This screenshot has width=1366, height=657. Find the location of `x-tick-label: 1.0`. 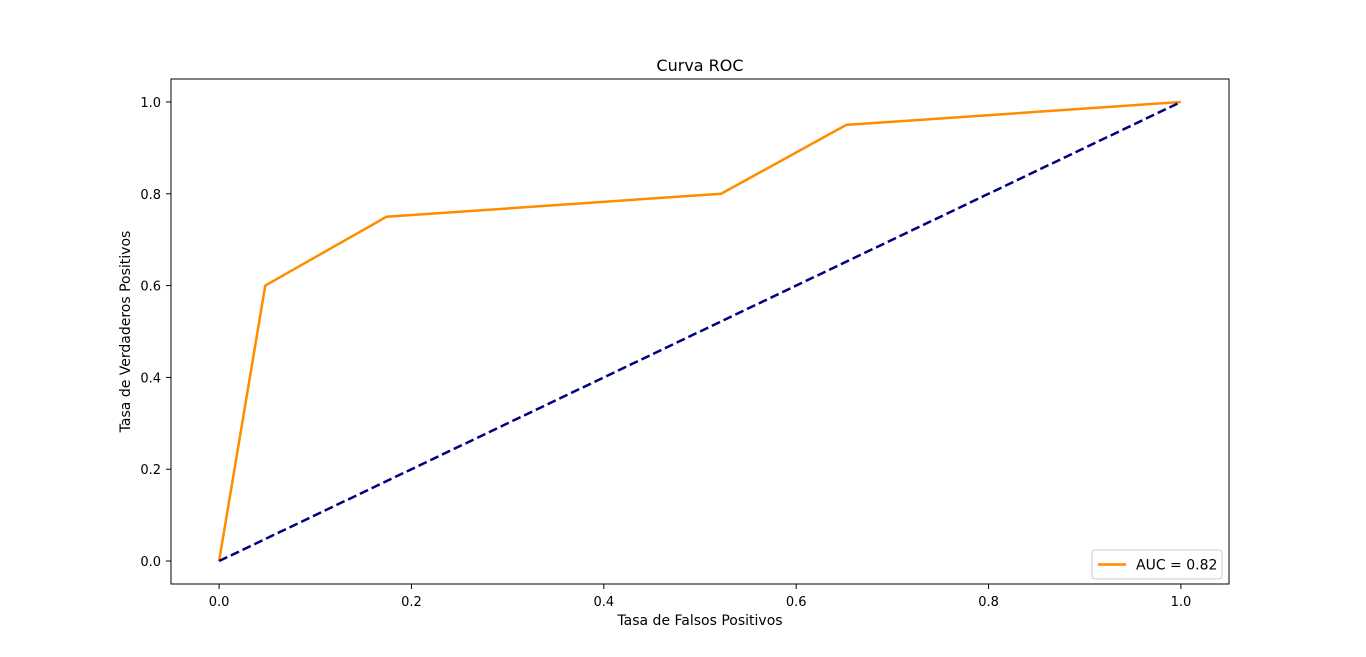

x-tick-label: 1.0 is located at coordinates (1181, 602).